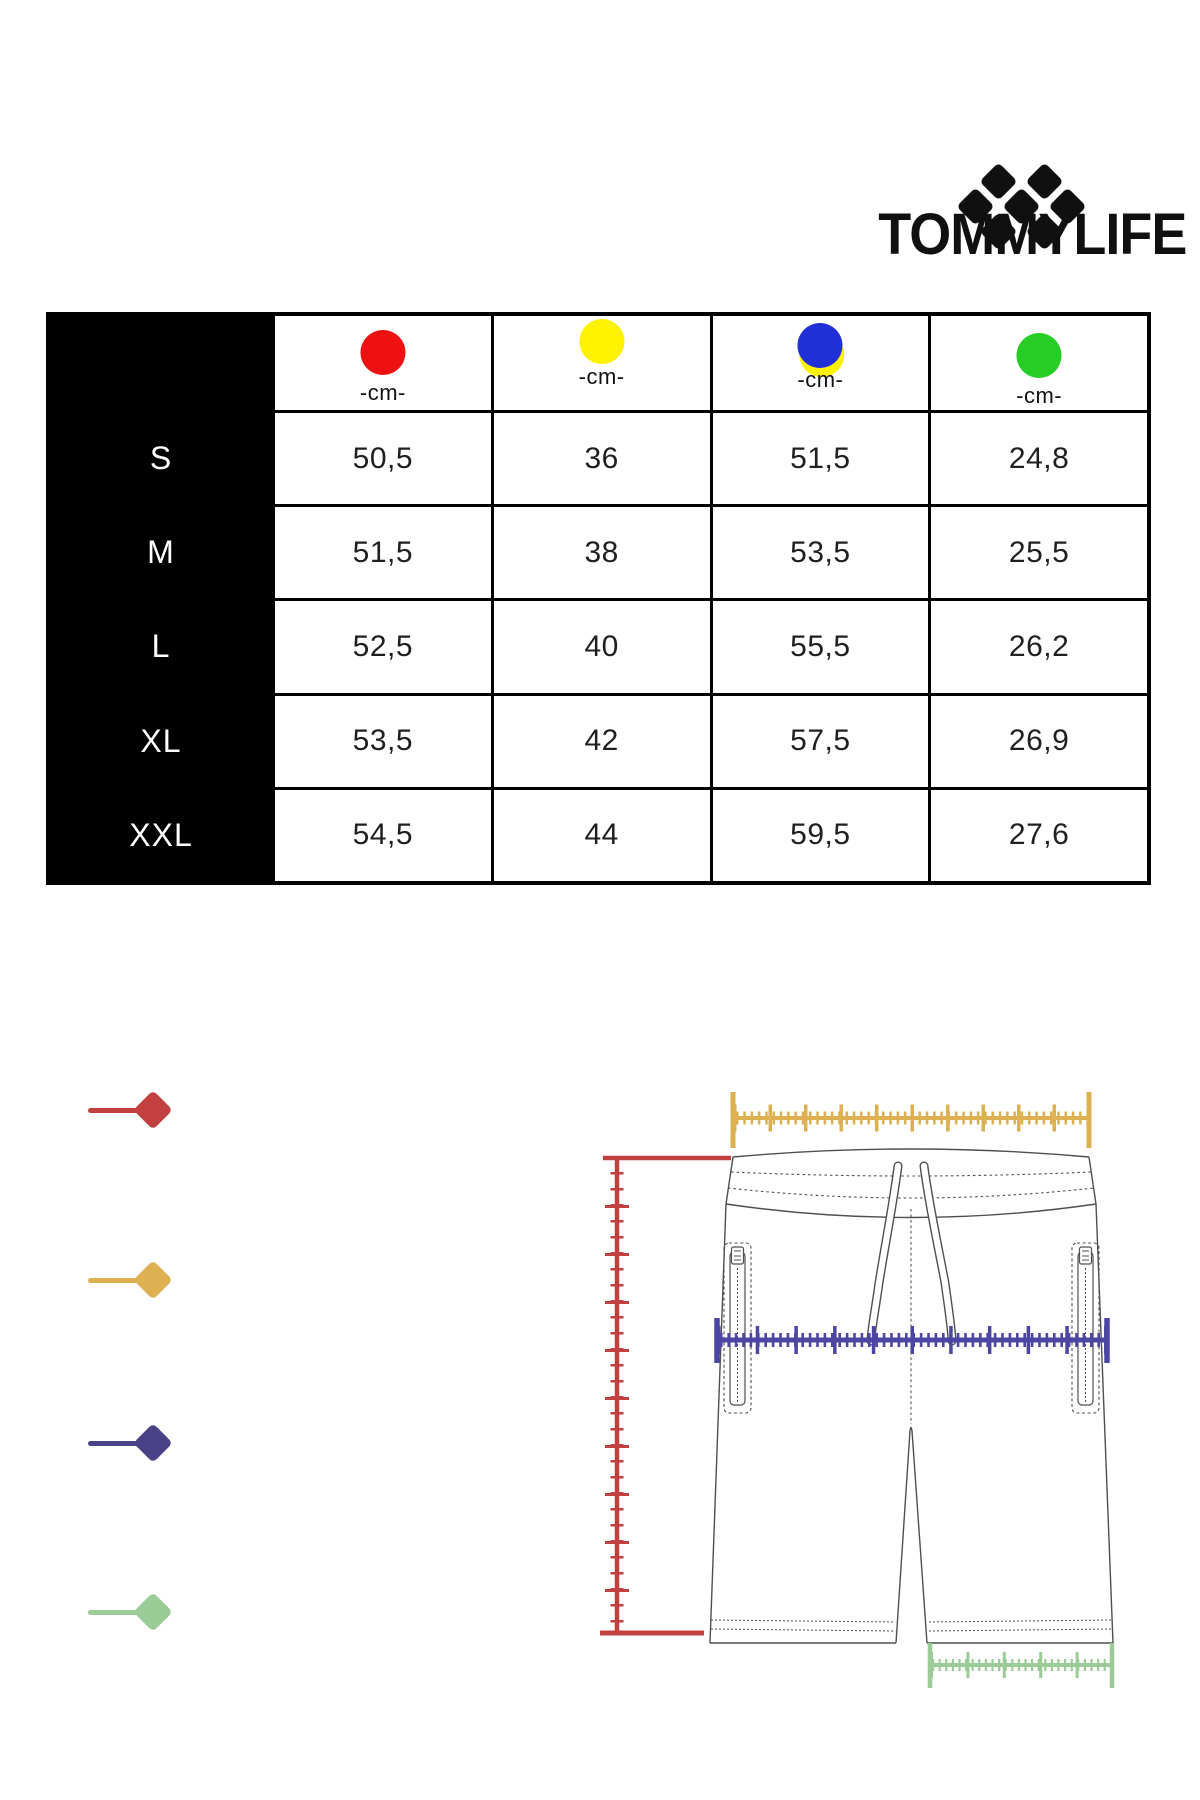  I want to click on left-zip-pocket, so click(737, 1328).